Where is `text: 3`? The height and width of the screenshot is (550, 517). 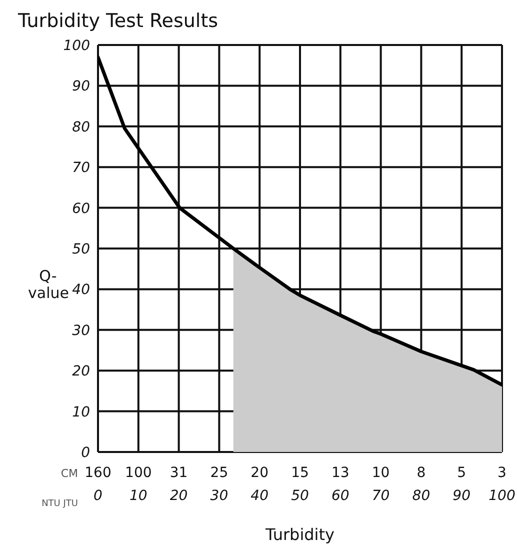 text: 3 is located at coordinates (502, 473).